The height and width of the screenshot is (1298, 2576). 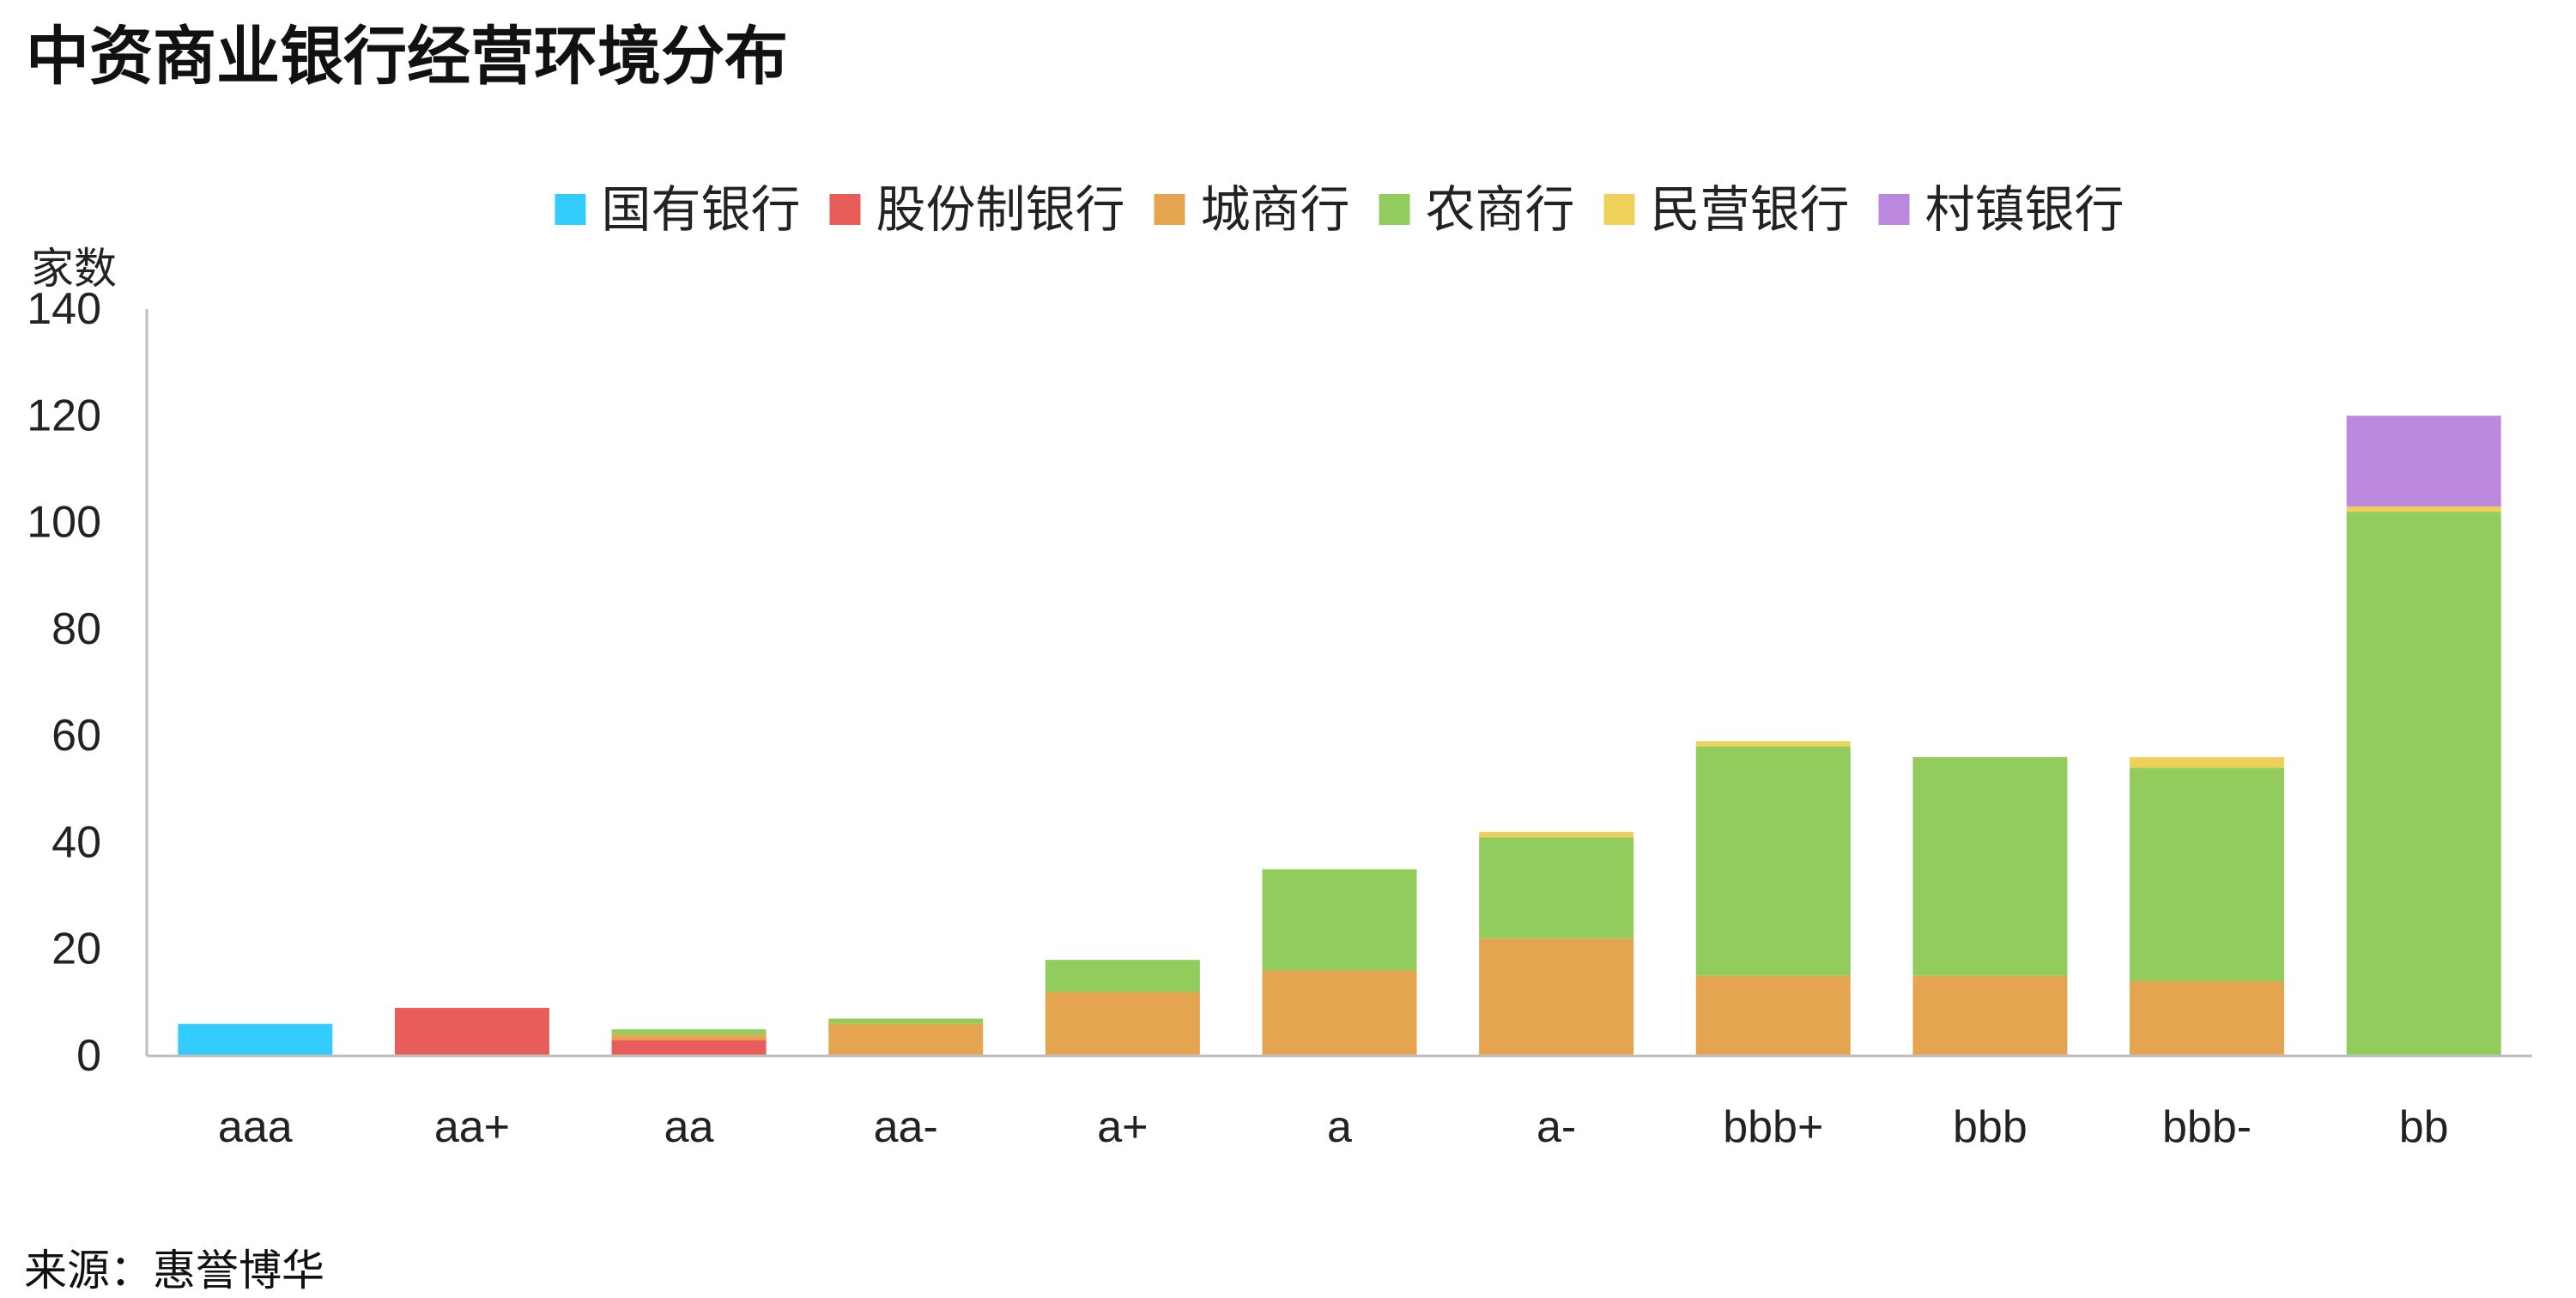 I want to click on x-tick-label: a, so click(x=1339, y=1127).